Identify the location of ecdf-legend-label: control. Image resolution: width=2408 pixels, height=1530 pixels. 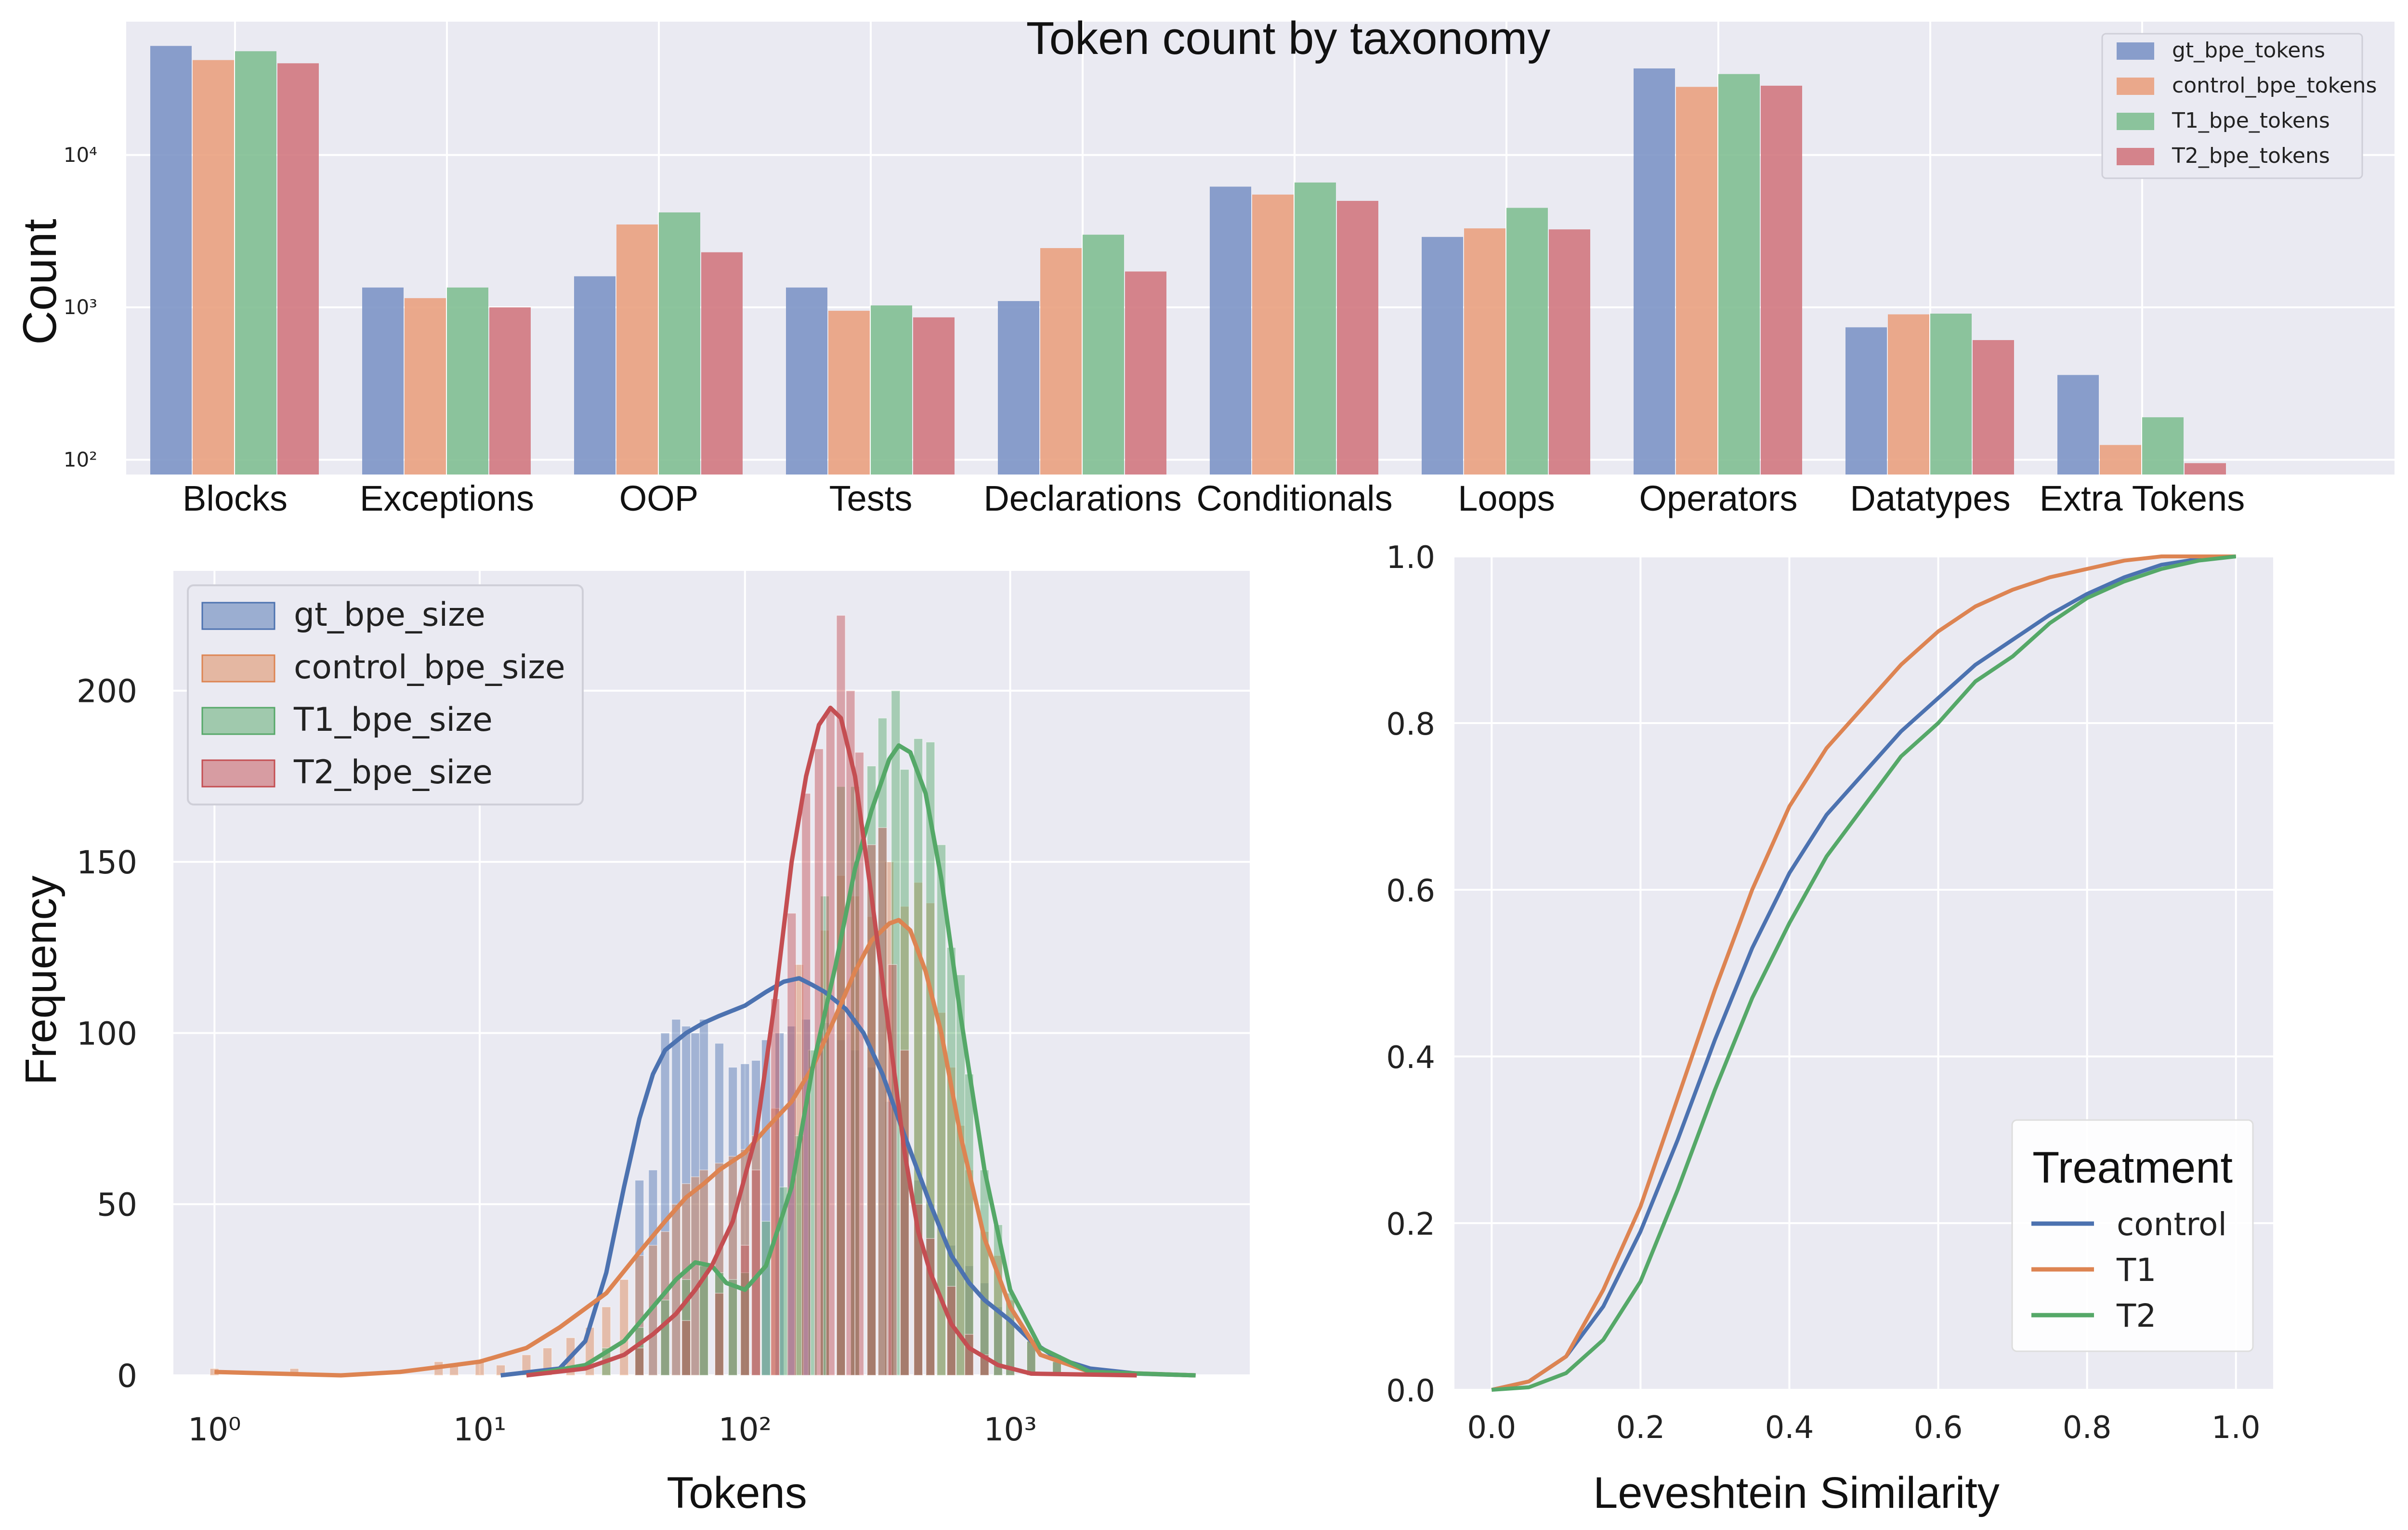
(2172, 1224).